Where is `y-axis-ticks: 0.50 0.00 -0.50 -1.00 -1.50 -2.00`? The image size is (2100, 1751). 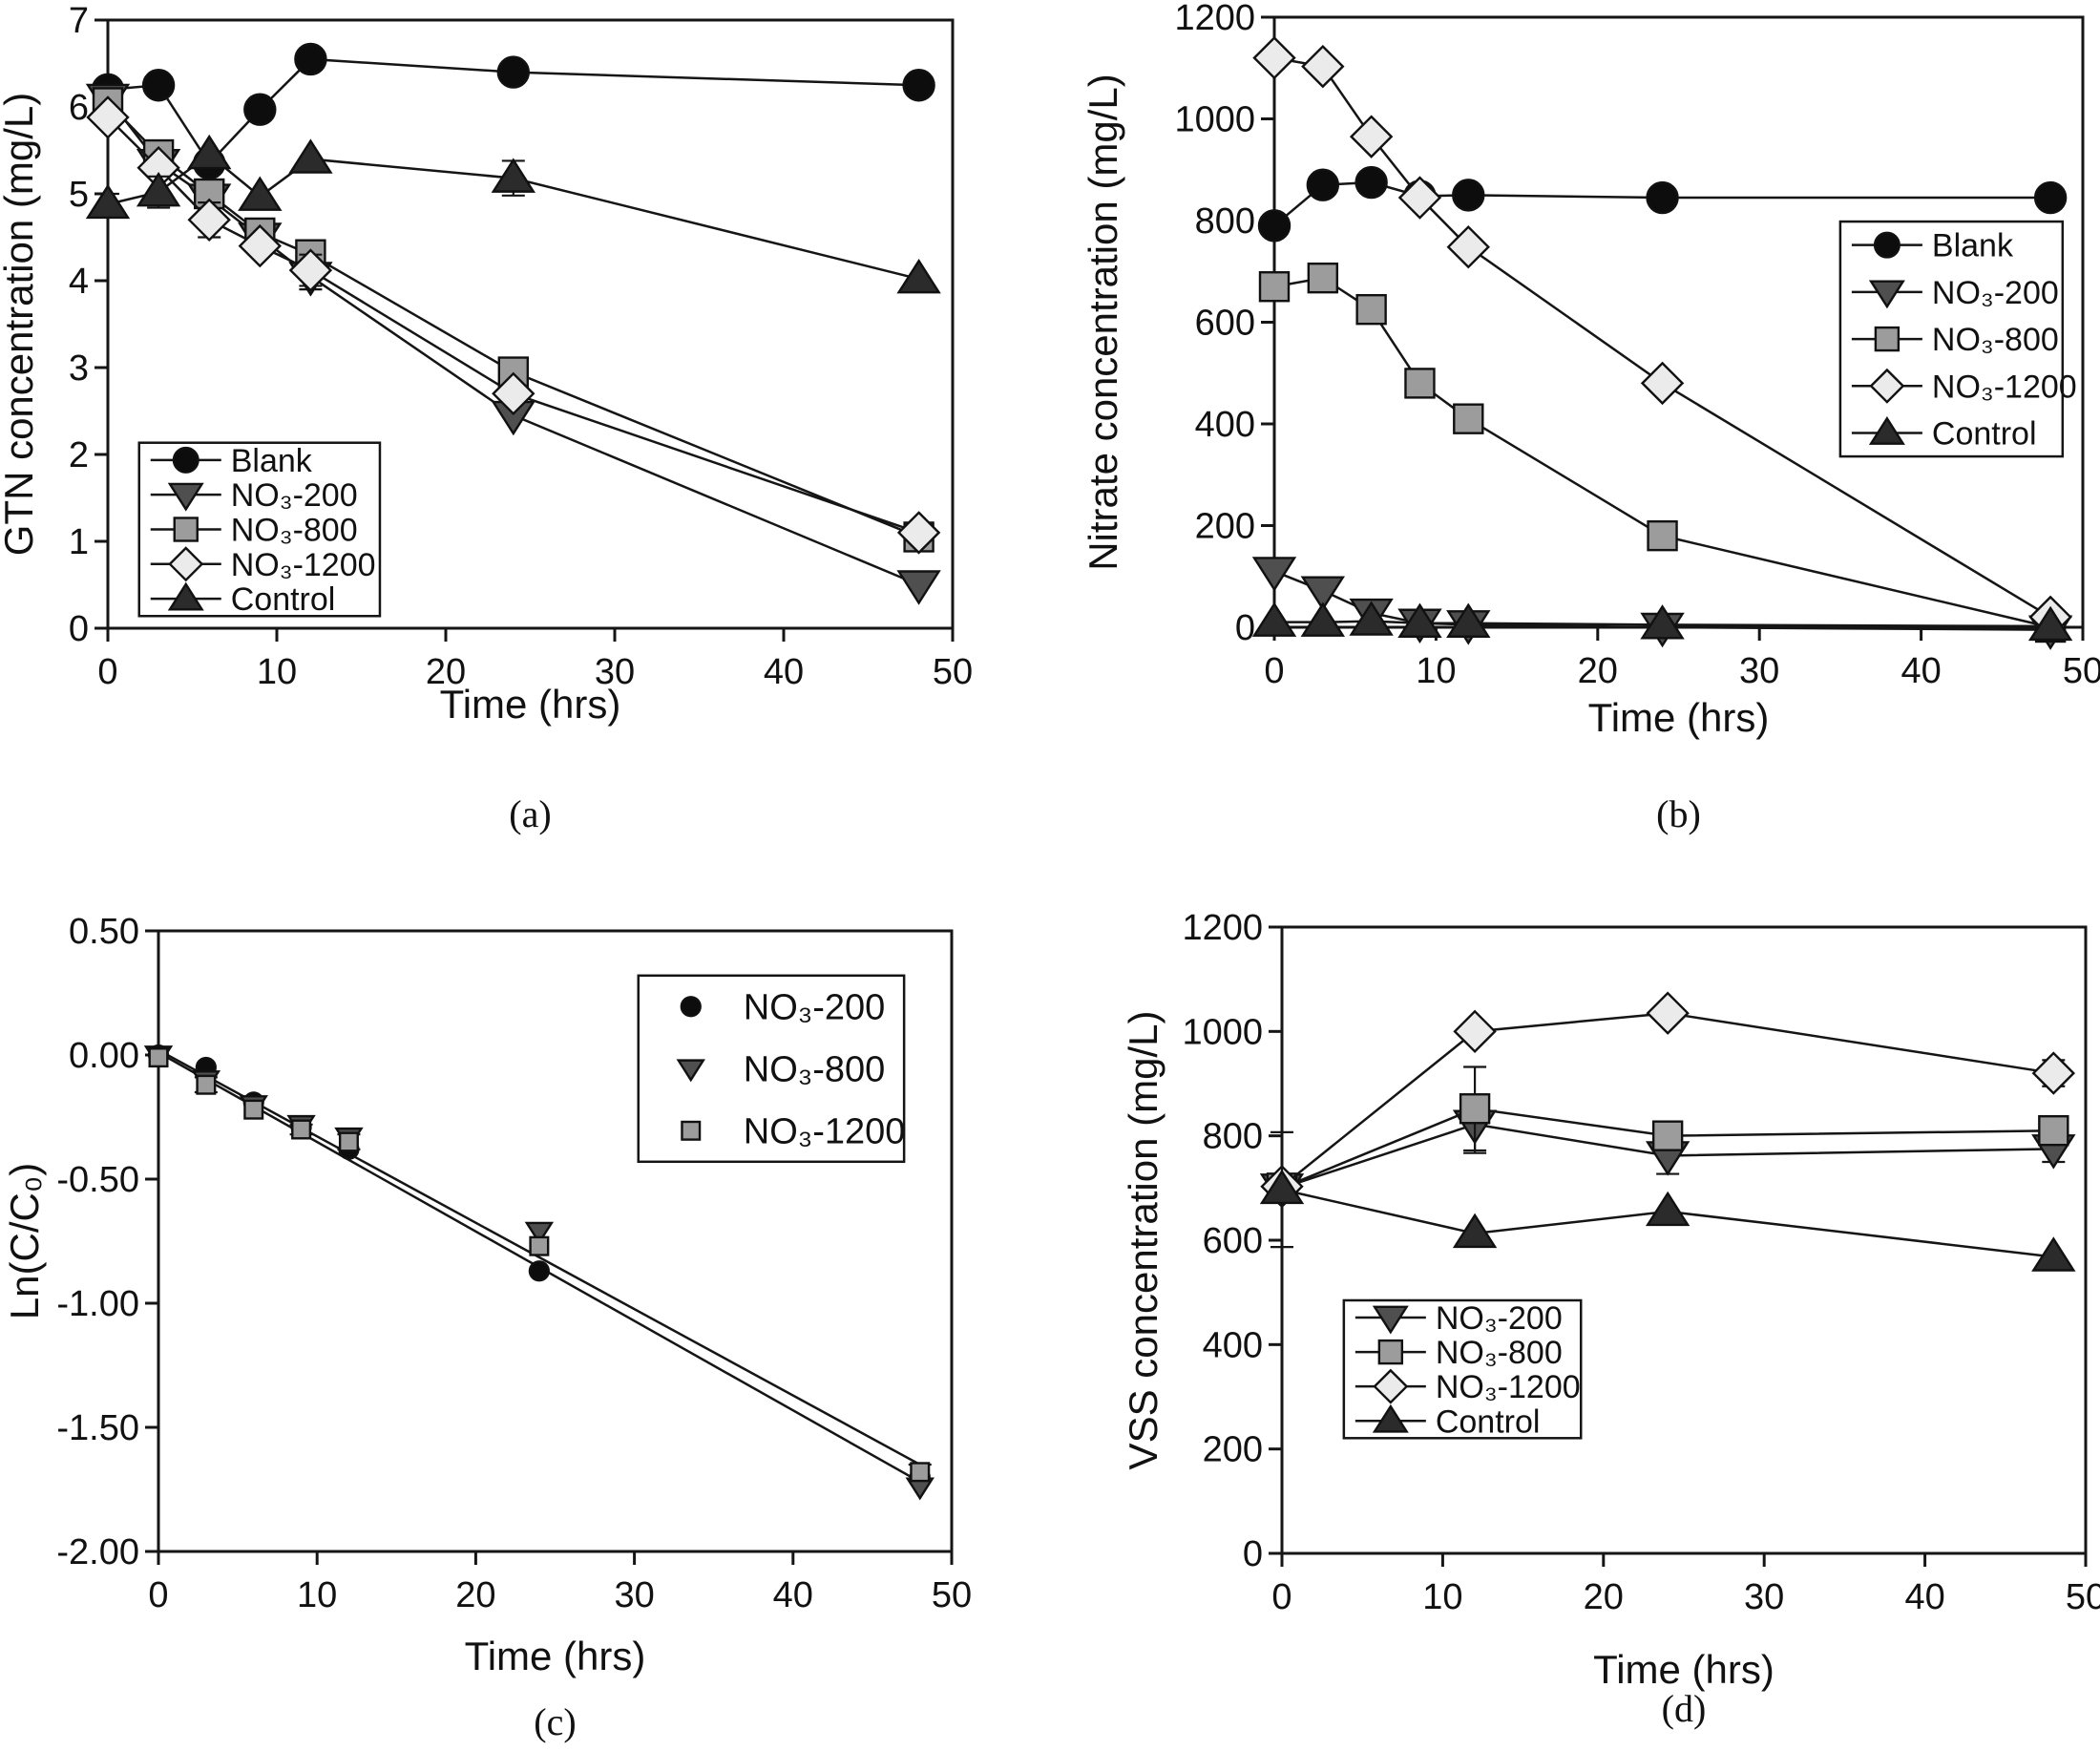
y-axis-ticks: 0.50 0.00 -0.50 -1.00 -1.50 -2.00 is located at coordinates (107, 1242).